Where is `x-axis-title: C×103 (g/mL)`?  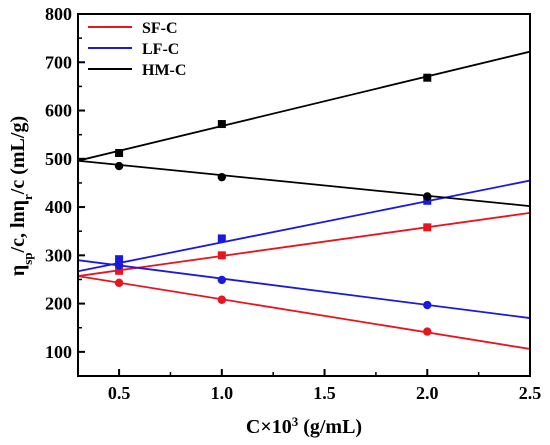 x-axis-title: C×103 (g/mL) is located at coordinates (304, 426).